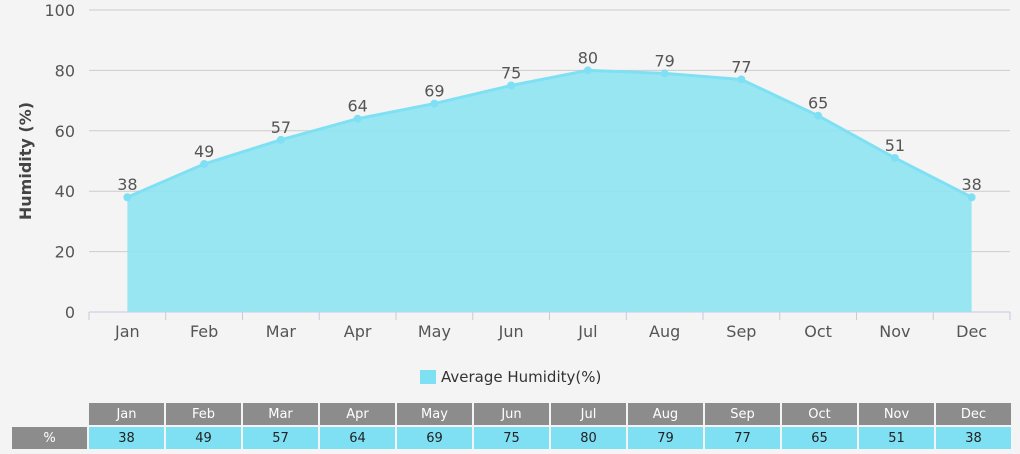  I want to click on x-tick-label: Jul, so click(587, 331).